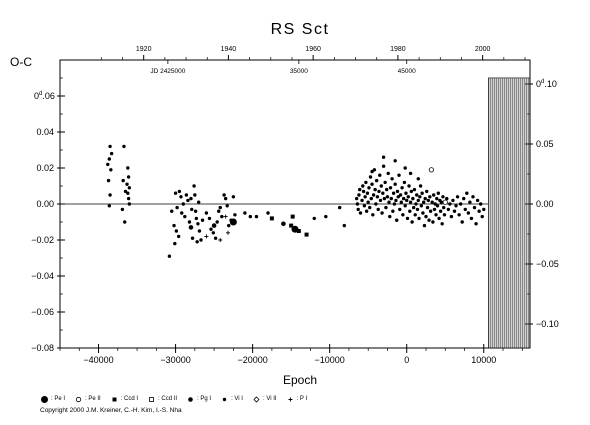  Describe the element at coordinates (438, 186) in the screenshot. I see `series-pe-ii` at that location.